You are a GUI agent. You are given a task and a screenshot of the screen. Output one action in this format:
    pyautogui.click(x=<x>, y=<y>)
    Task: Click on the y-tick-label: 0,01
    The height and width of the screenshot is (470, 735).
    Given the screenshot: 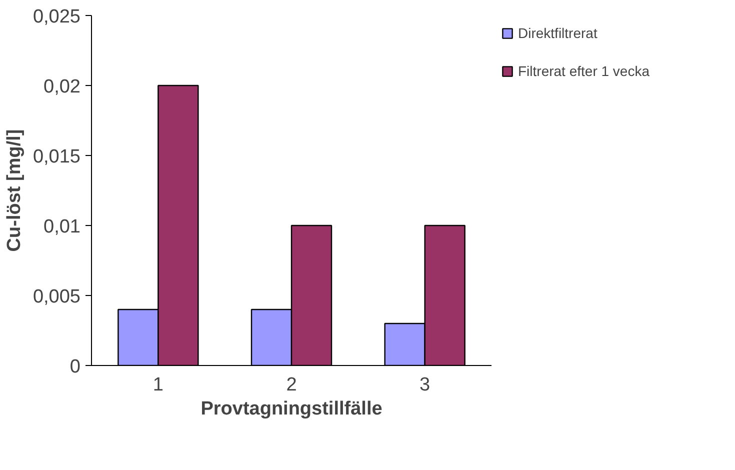 What is the action you would take?
    pyautogui.click(x=62, y=227)
    